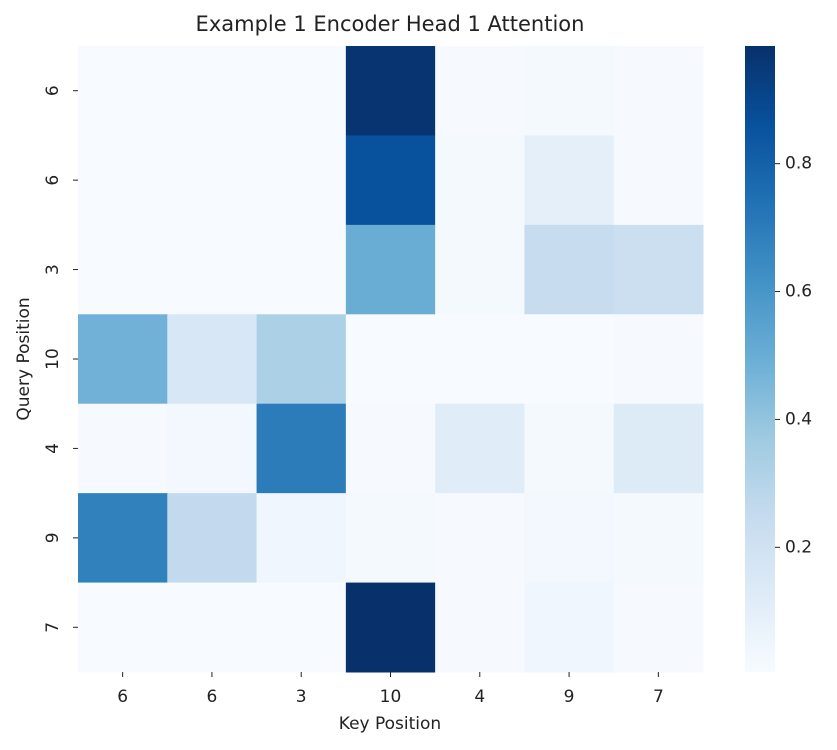  What do you see at coordinates (391, 697) in the screenshot?
I see `x-tick-label: 10` at bounding box center [391, 697].